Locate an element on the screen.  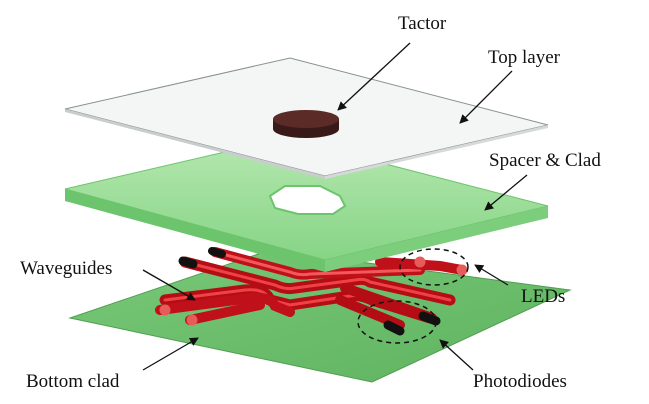
waveguide-assembly is located at coordinates (311, 291).